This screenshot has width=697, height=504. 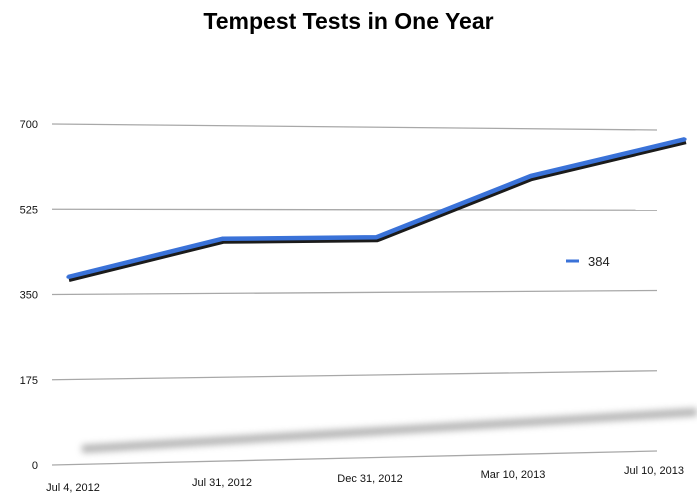 I want to click on floor-shadow, so click(x=389, y=430).